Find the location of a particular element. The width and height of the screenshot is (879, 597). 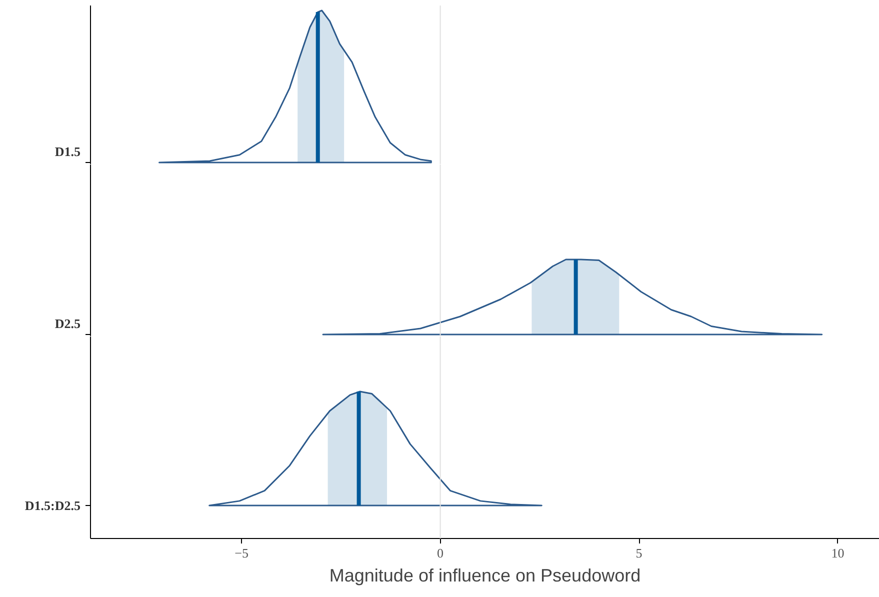

text: D2.5 is located at coordinates (67, 323).